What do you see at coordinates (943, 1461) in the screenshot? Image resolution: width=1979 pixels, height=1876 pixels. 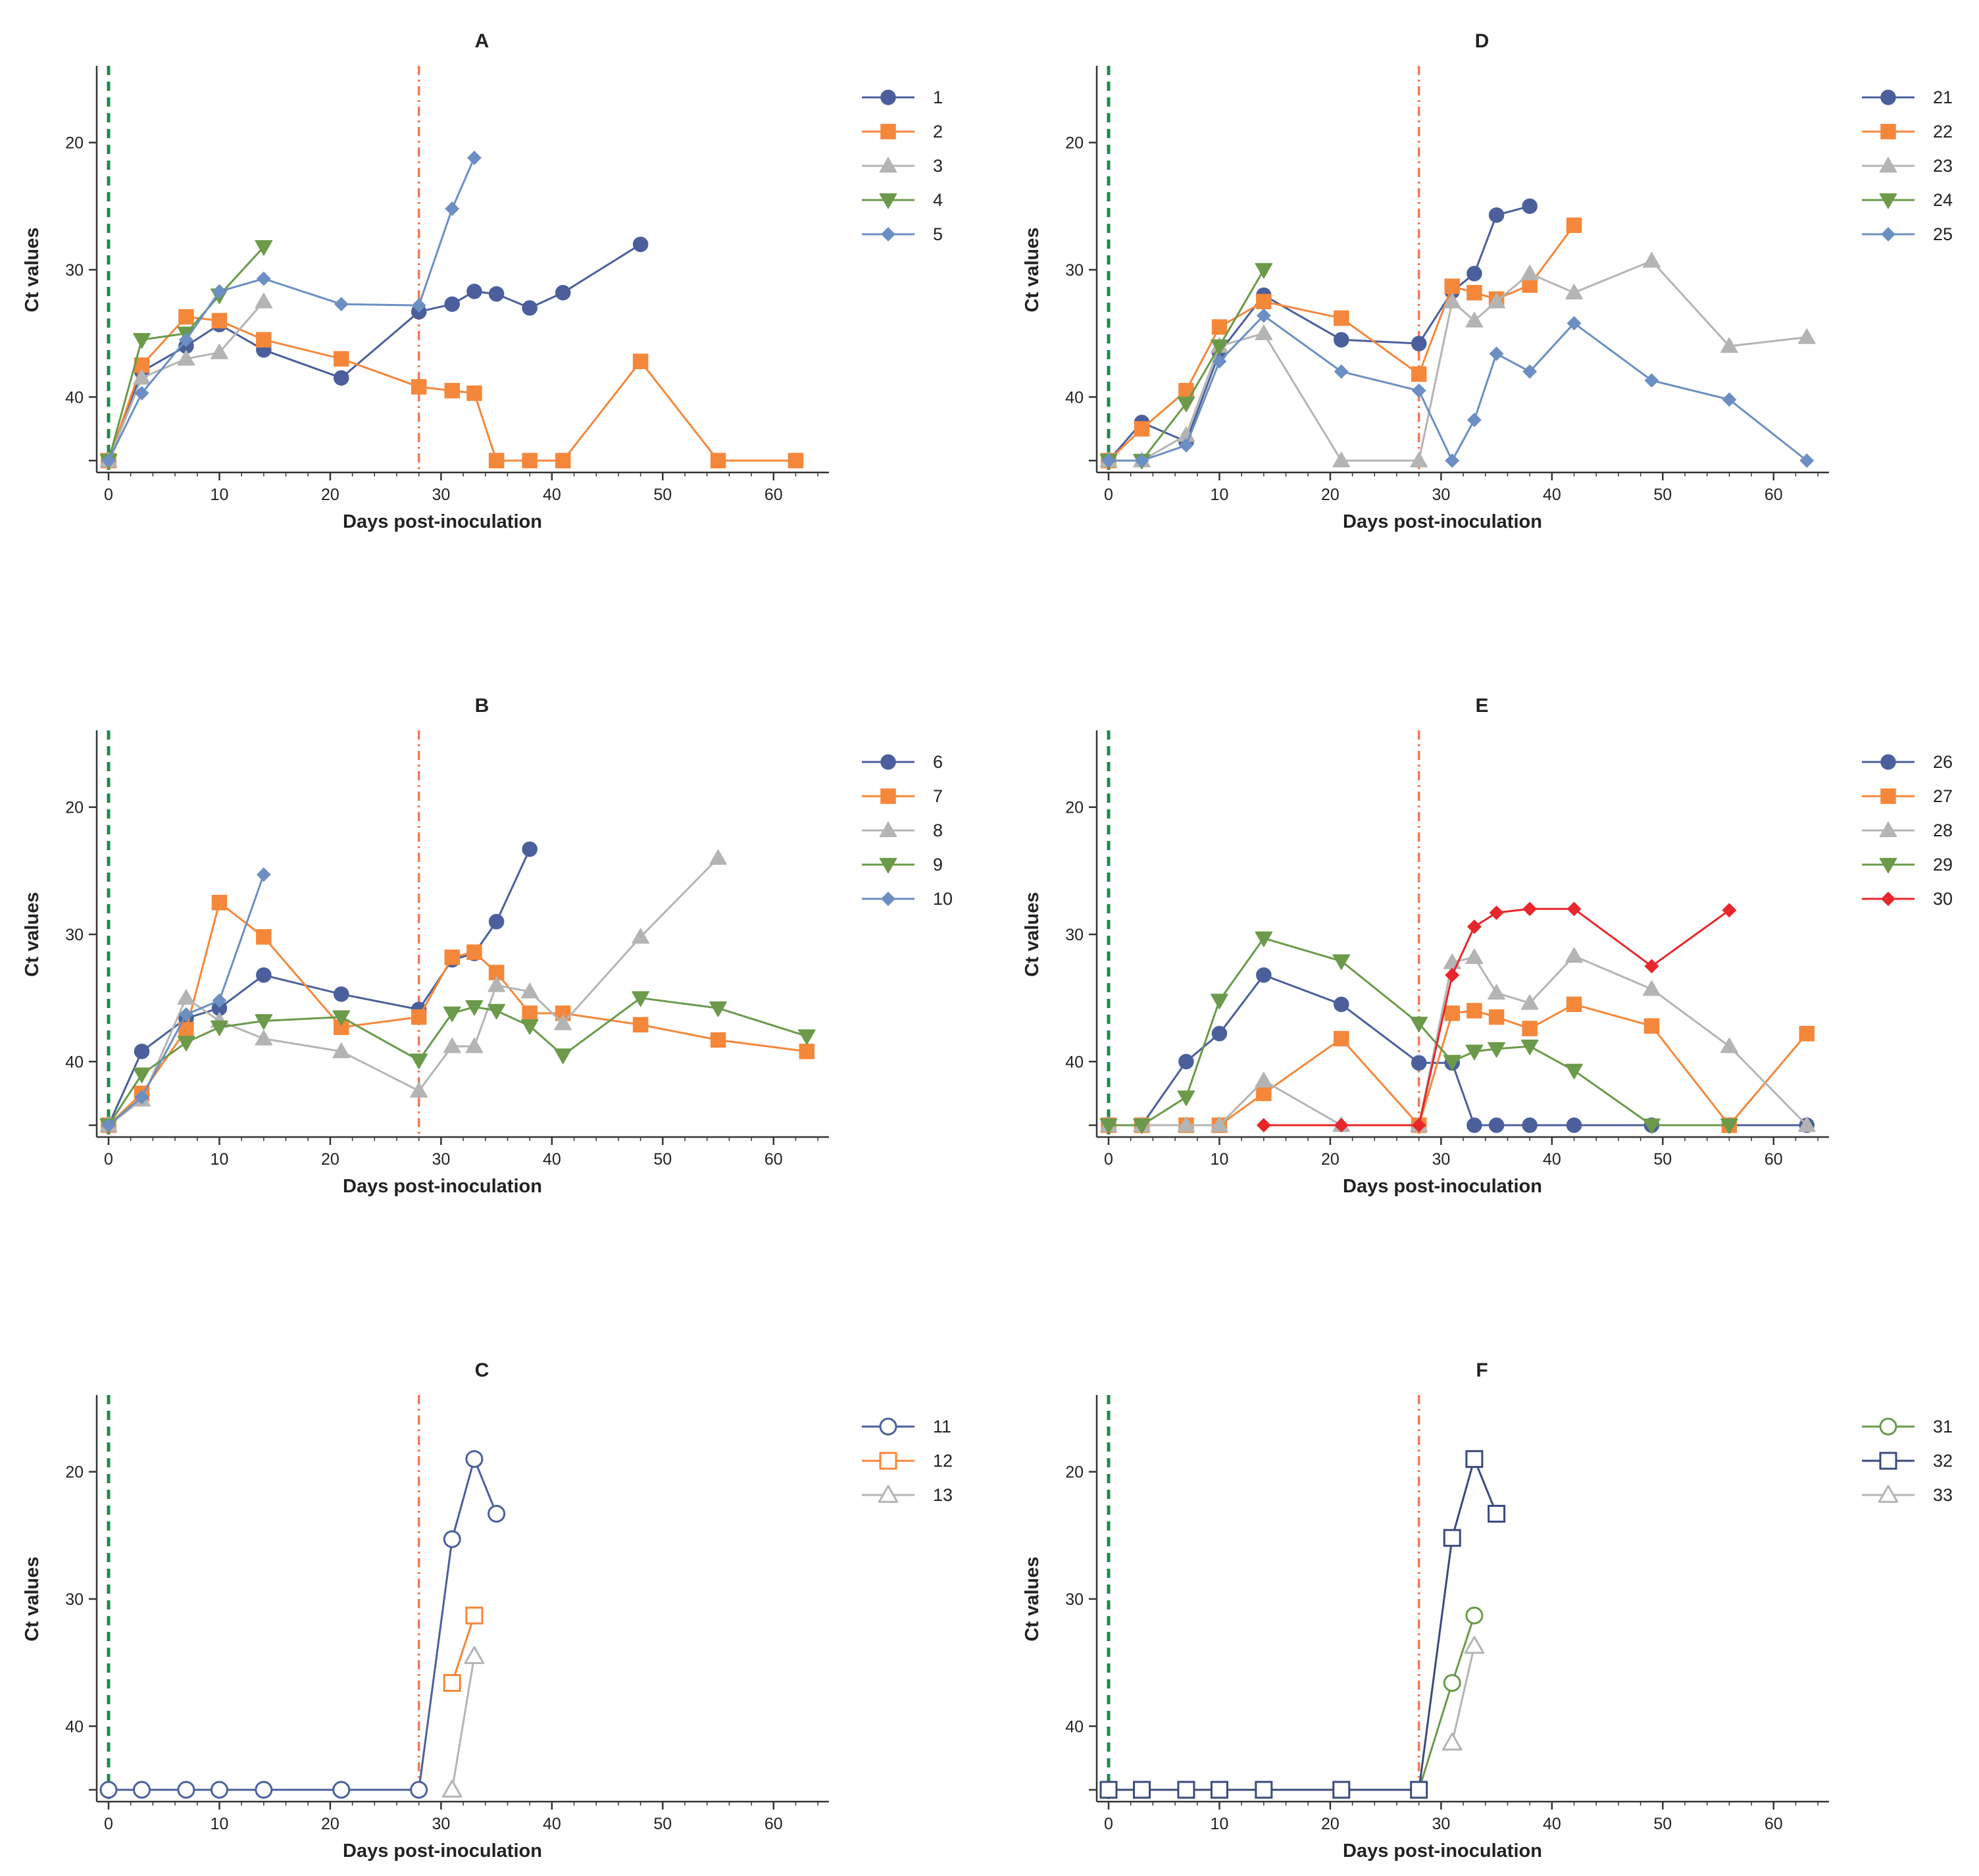 I see `legend-label: 12` at bounding box center [943, 1461].